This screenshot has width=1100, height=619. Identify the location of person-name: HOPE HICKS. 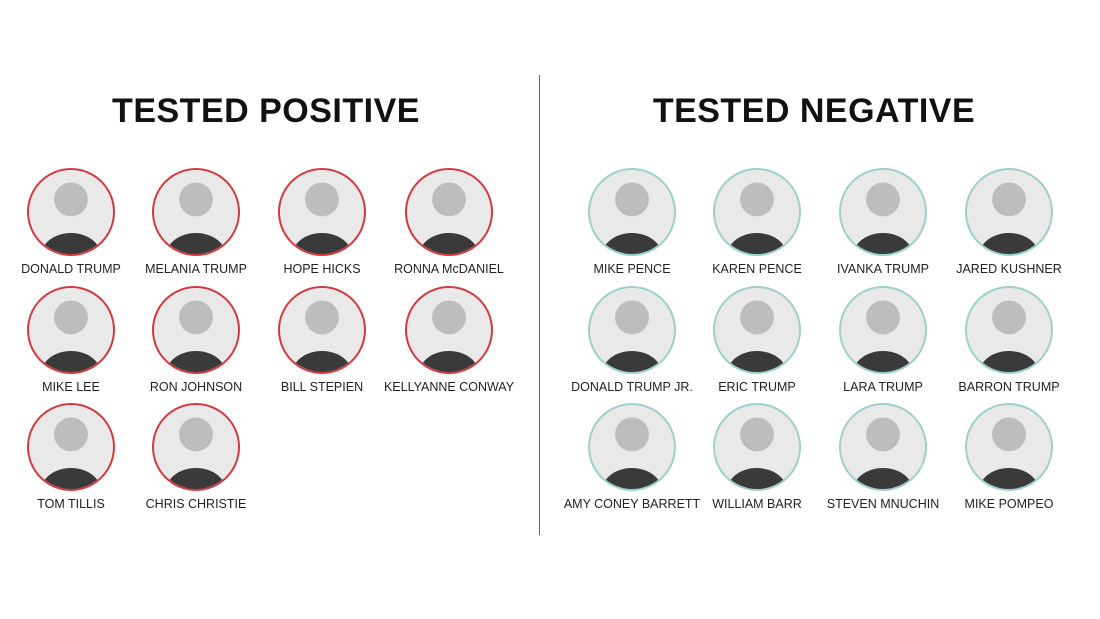
(322, 269).